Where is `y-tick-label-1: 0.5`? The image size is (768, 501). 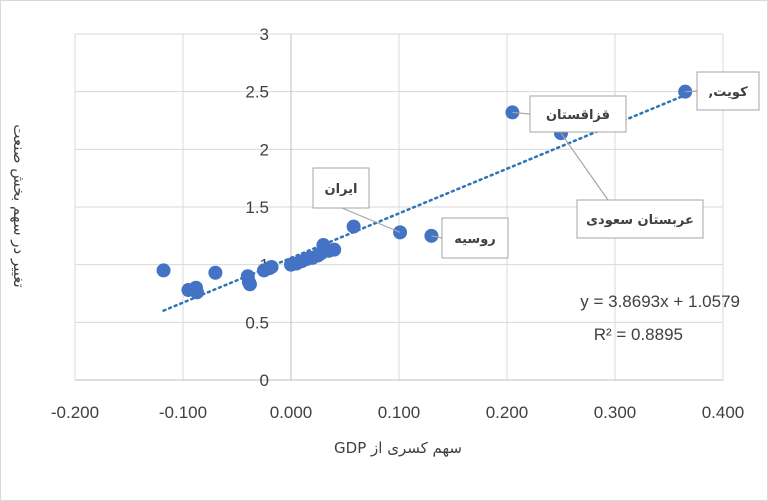
y-tick-label-1: 0.5 is located at coordinates (257, 322).